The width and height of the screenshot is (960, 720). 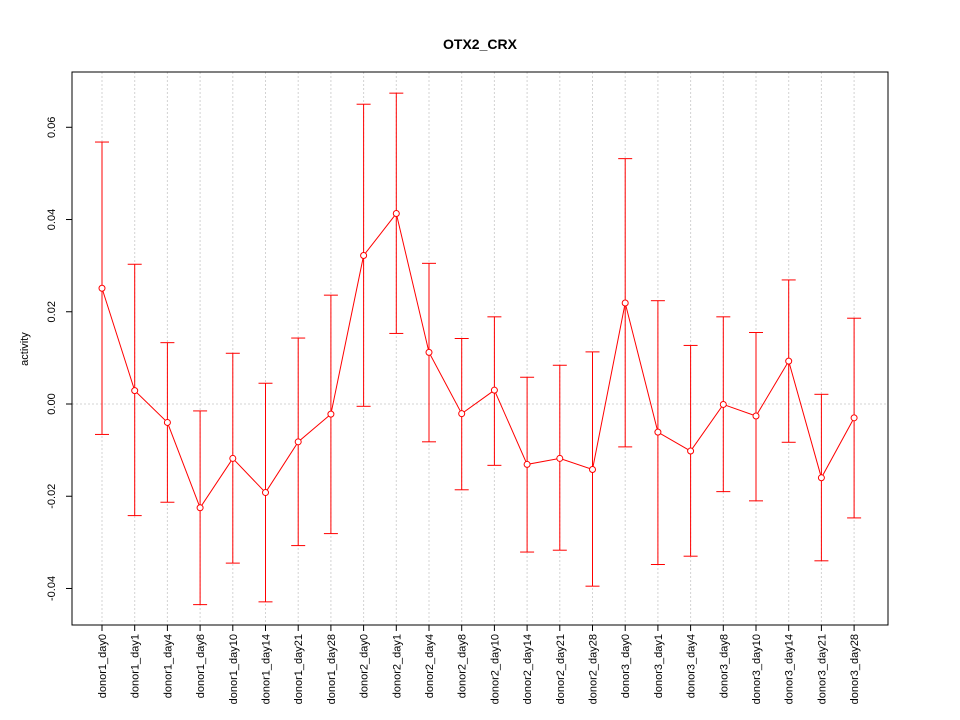 What do you see at coordinates (692, 666) in the screenshot?
I see `x-tick-label: donor3_day4` at bounding box center [692, 666].